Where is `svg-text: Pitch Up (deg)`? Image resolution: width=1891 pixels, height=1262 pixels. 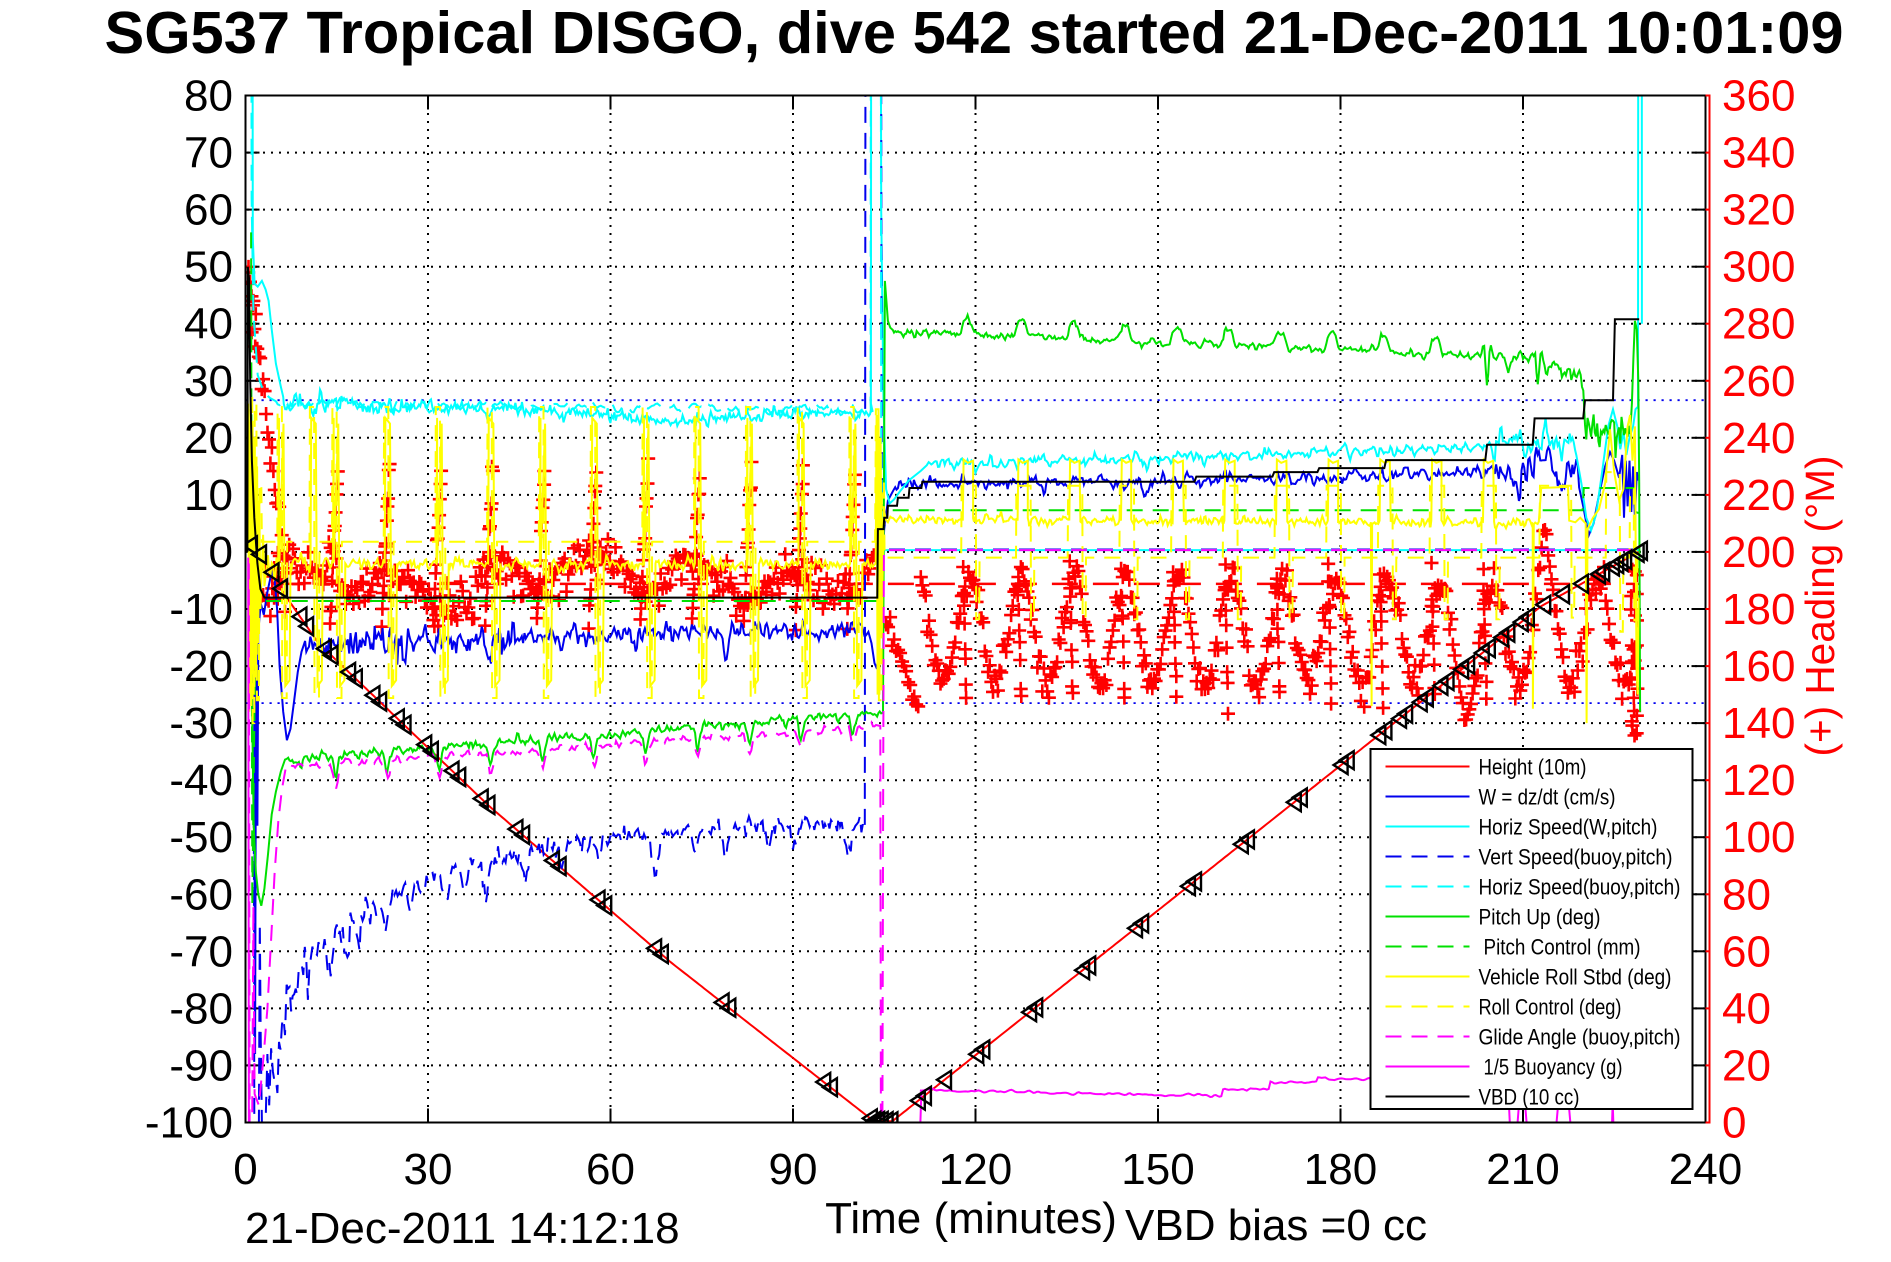
svg-text: Pitch Up (deg) is located at coordinates (1540, 917).